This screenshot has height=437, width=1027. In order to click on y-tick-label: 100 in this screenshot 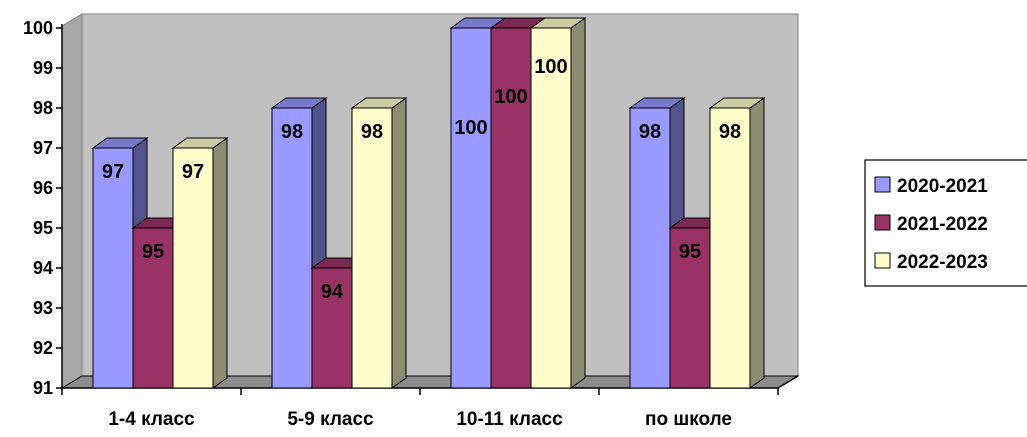, I will do `click(38, 28)`.